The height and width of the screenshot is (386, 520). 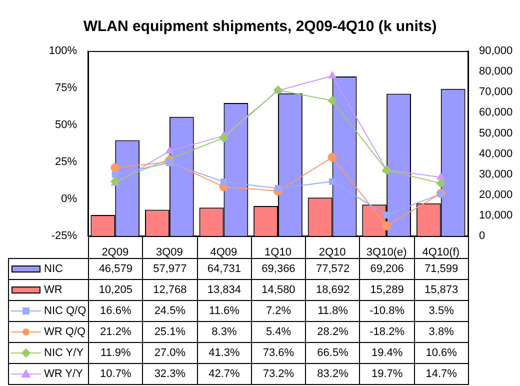 I want to click on data-label: 24.5%, so click(x=170, y=311).